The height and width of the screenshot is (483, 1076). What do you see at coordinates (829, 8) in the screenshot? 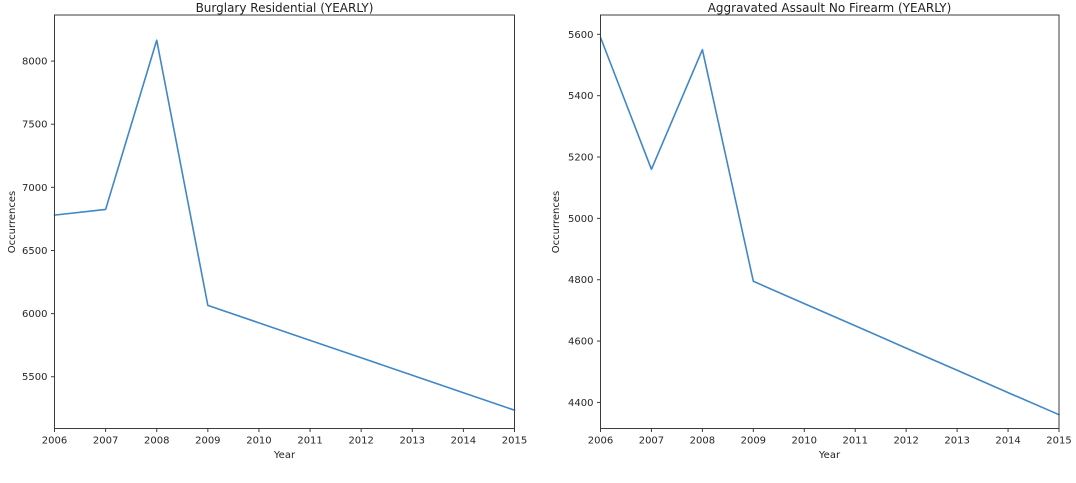
I see `chart-title-aggravated-assault: Aggravated Assault No Firearm (YEARLY)` at bounding box center [829, 8].